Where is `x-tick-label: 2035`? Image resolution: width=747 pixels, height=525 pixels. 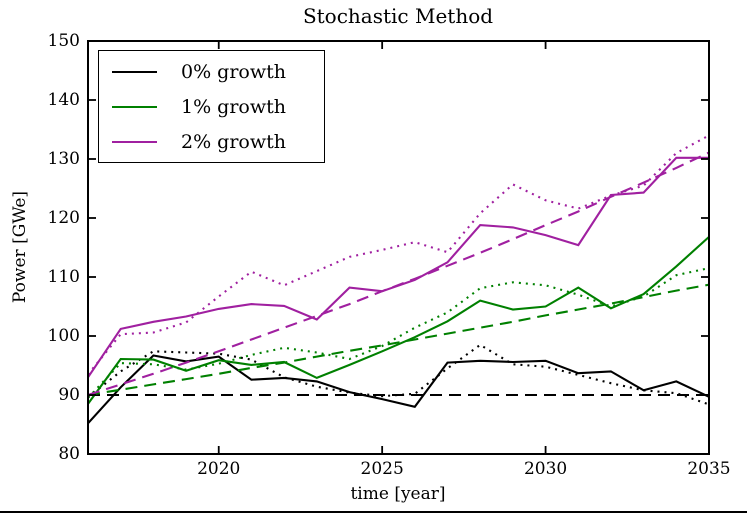 x-tick-label: 2035 is located at coordinates (709, 469).